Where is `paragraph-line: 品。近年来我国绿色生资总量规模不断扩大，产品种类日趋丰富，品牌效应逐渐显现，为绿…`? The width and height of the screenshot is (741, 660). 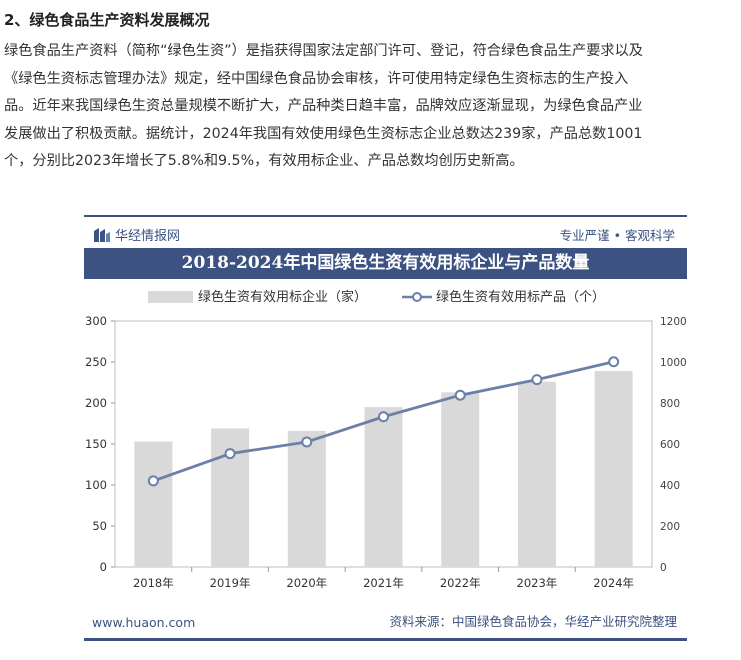 paragraph-line: 品。近年来我国绿色生资总量规模不断扩大，产品种类日趋丰富，品牌效应逐渐显现，为绿… is located at coordinates (323, 106).